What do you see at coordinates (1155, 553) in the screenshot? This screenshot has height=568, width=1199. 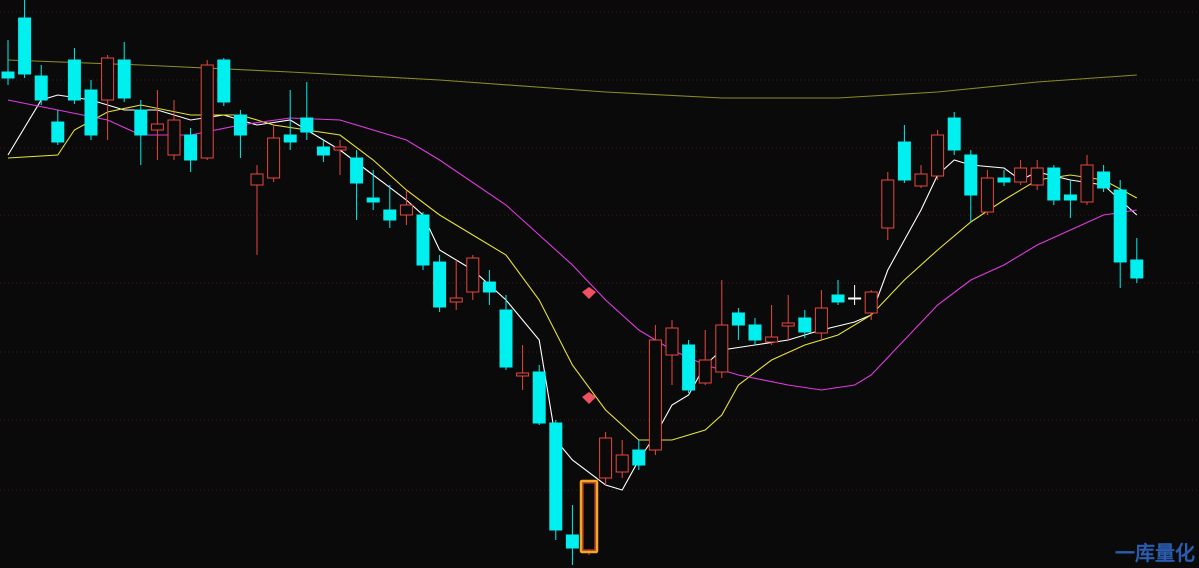 I see `watermark: 一库量化` at bounding box center [1155, 553].